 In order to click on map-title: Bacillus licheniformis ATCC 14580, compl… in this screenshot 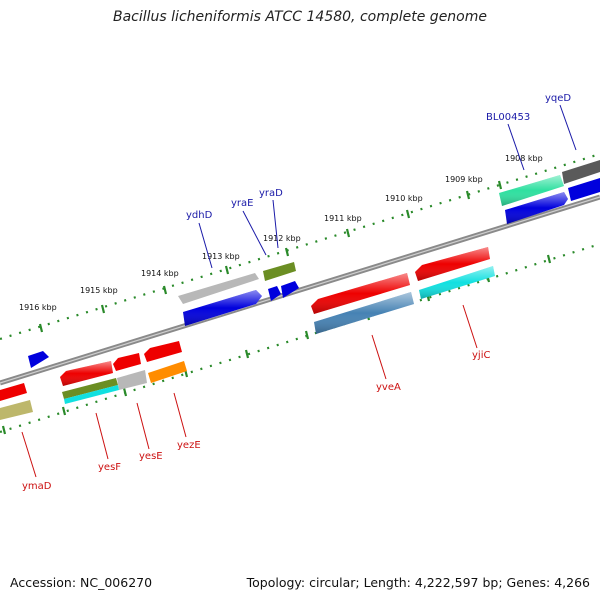, I will do `click(300, 17)`.